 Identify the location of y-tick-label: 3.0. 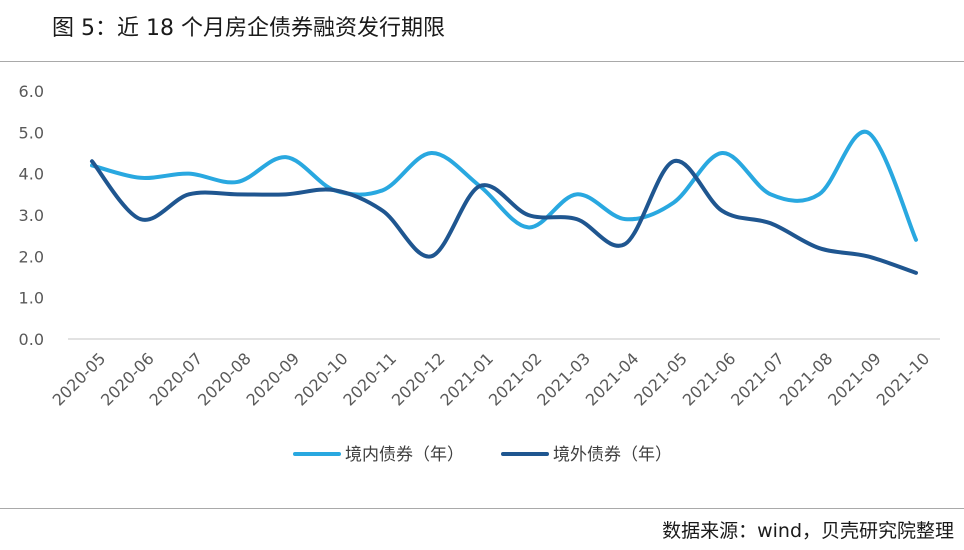
(31, 215).